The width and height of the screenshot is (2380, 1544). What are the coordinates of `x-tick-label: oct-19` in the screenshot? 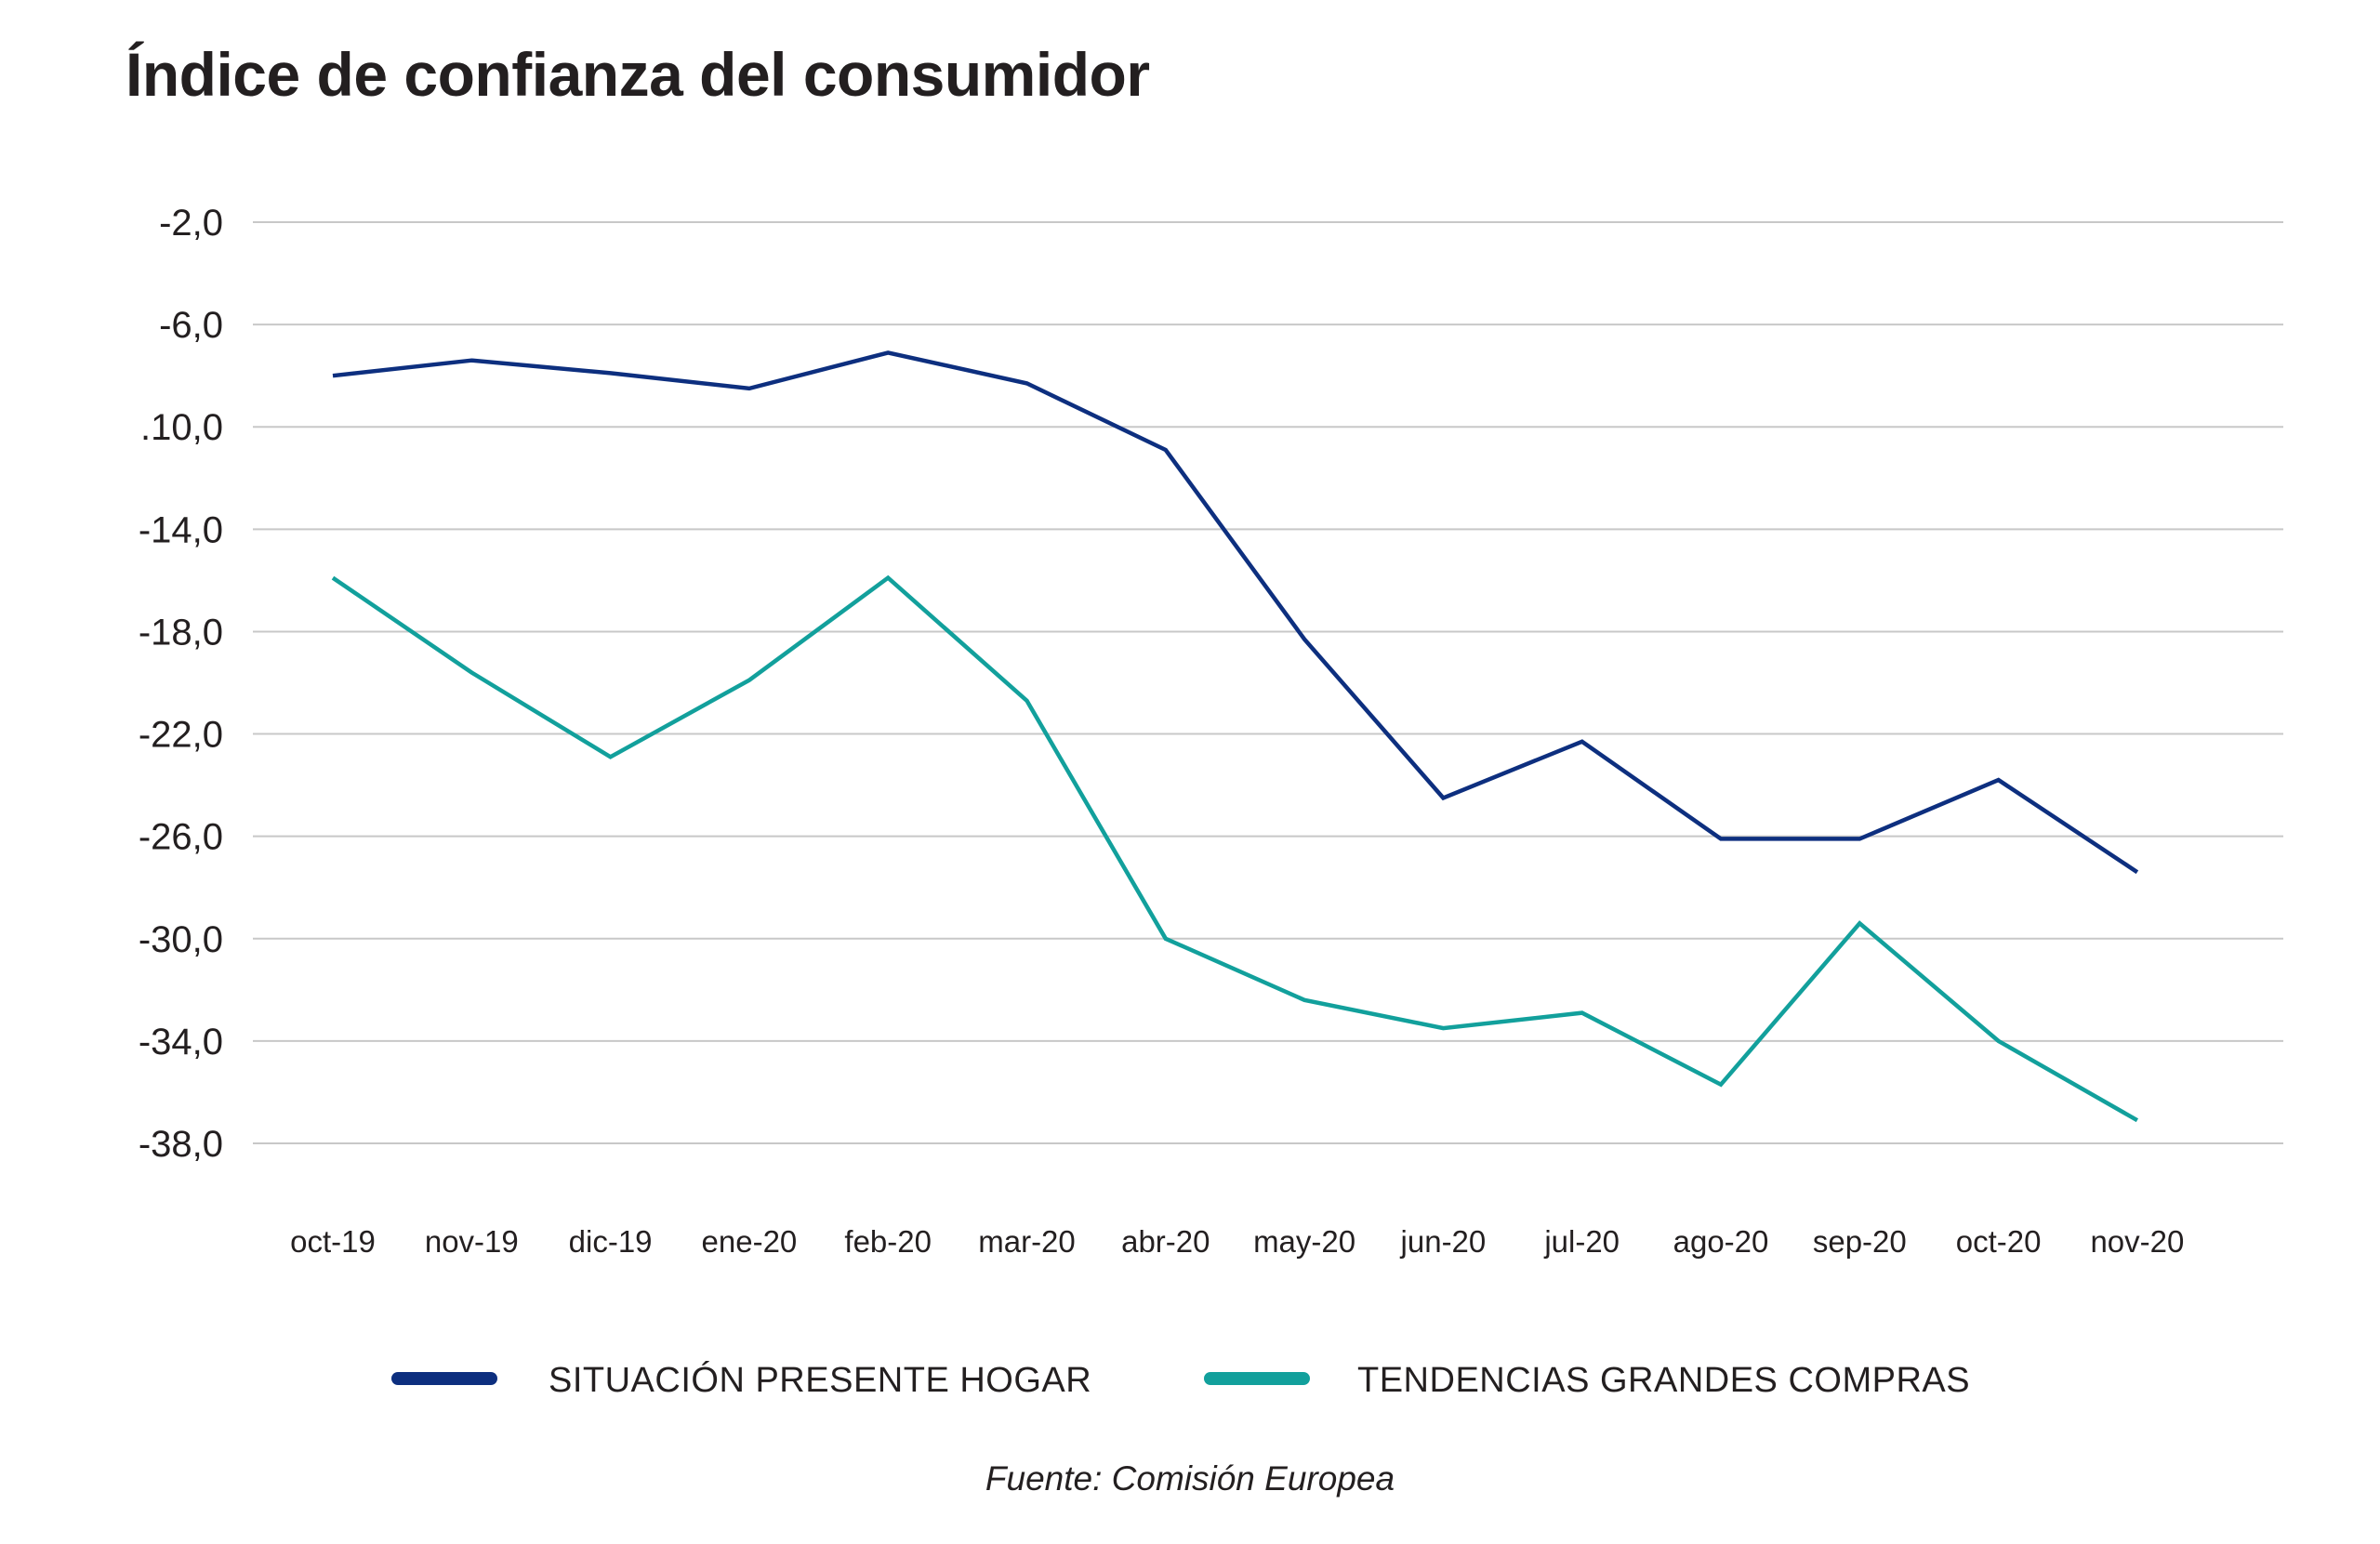 It's located at (333, 1242).